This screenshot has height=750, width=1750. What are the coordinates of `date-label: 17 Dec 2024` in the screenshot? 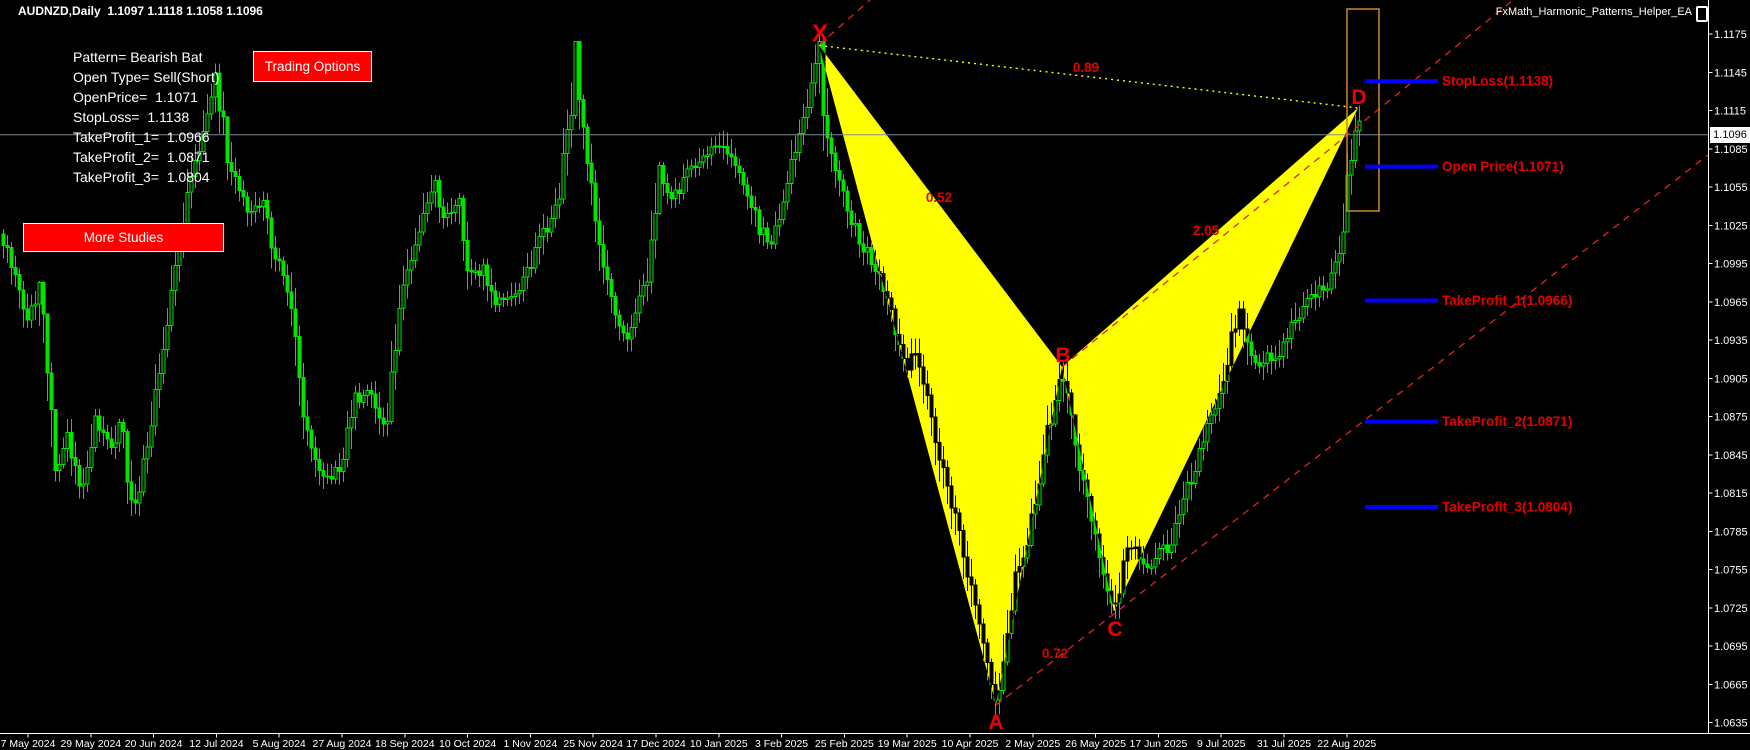 It's located at (656, 744).